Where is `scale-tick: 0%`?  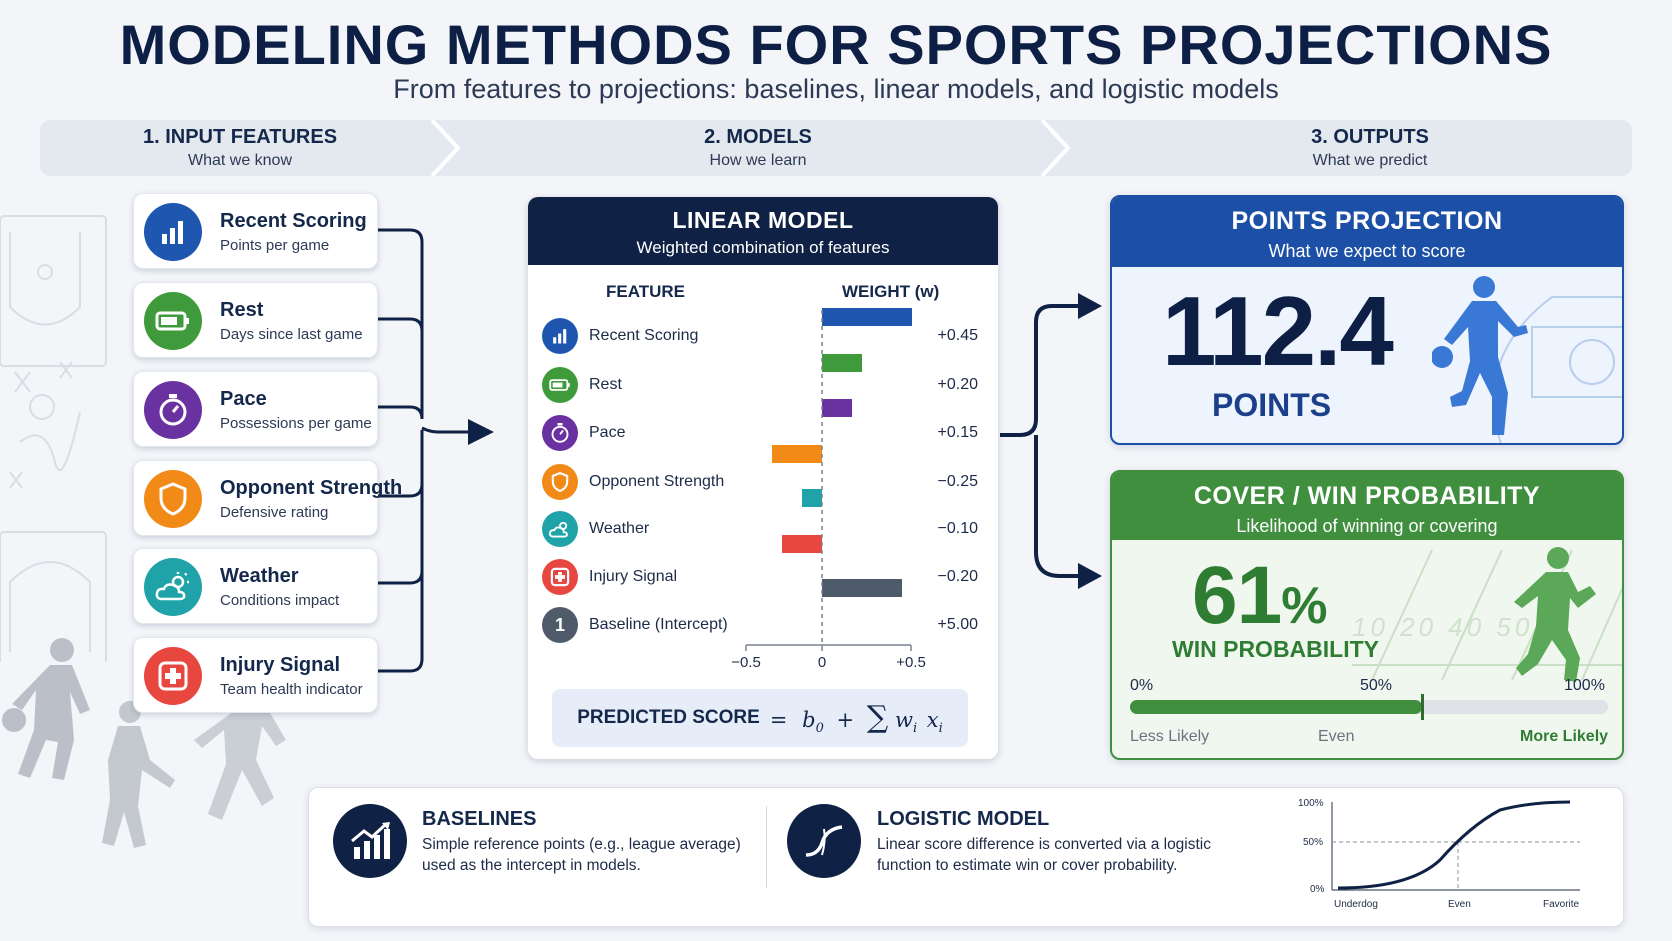 scale-tick: 0% is located at coordinates (1142, 685).